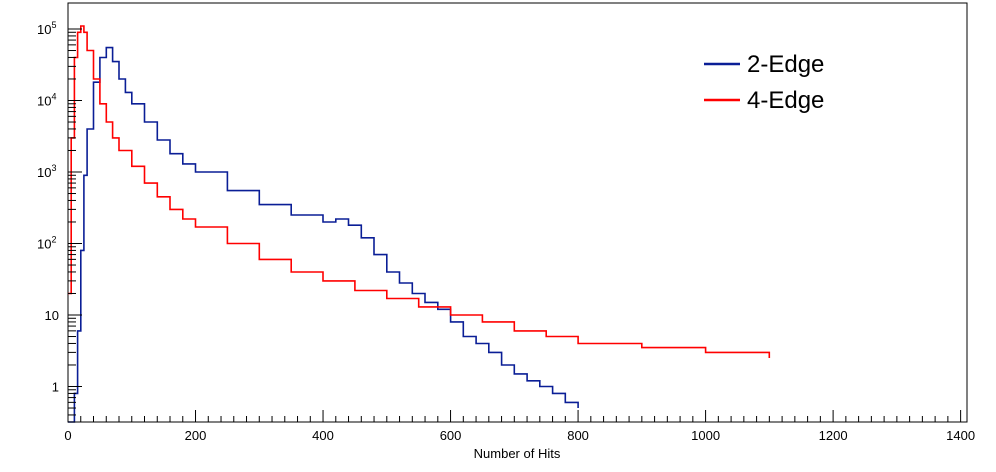 This screenshot has height=472, width=996. Describe the element at coordinates (46, 100) in the screenshot. I see `y-tick-label: 10⁴` at that location.